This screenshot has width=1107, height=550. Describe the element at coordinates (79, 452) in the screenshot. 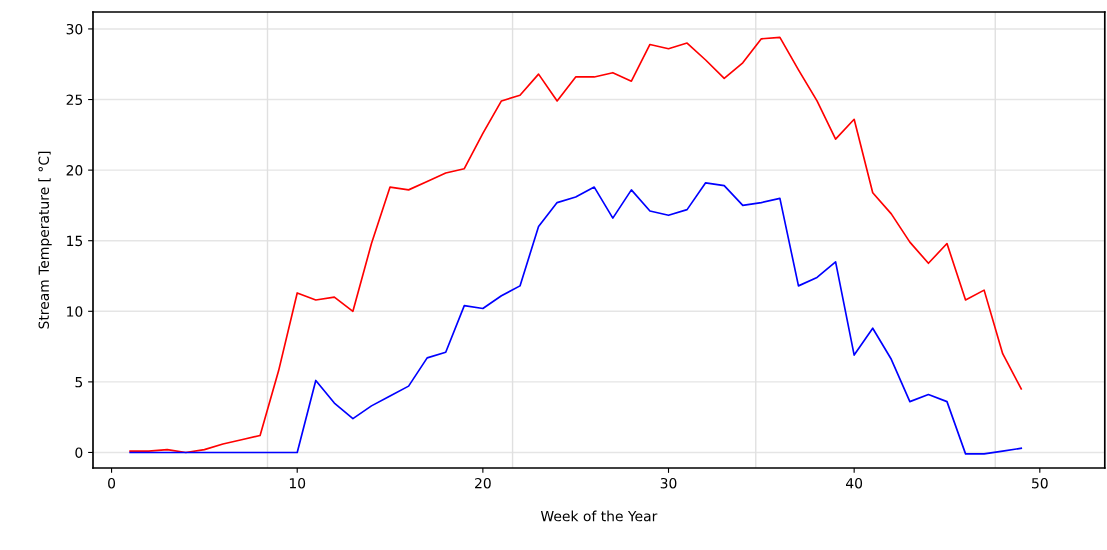

I see `y-tick-label: 0` at that location.